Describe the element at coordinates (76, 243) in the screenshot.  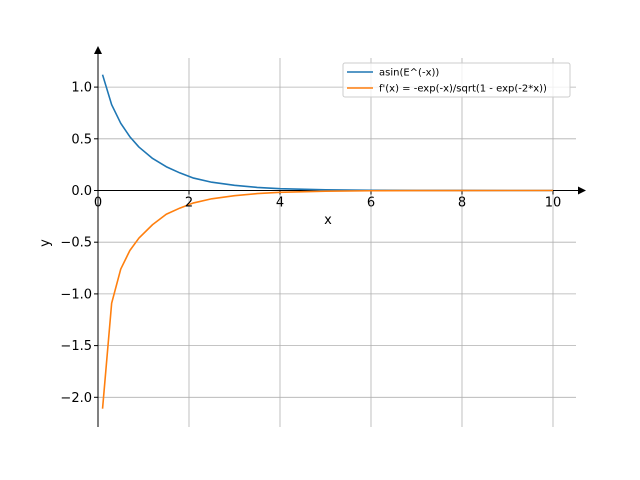
I see `y-tick-label: −0.5` at that location.